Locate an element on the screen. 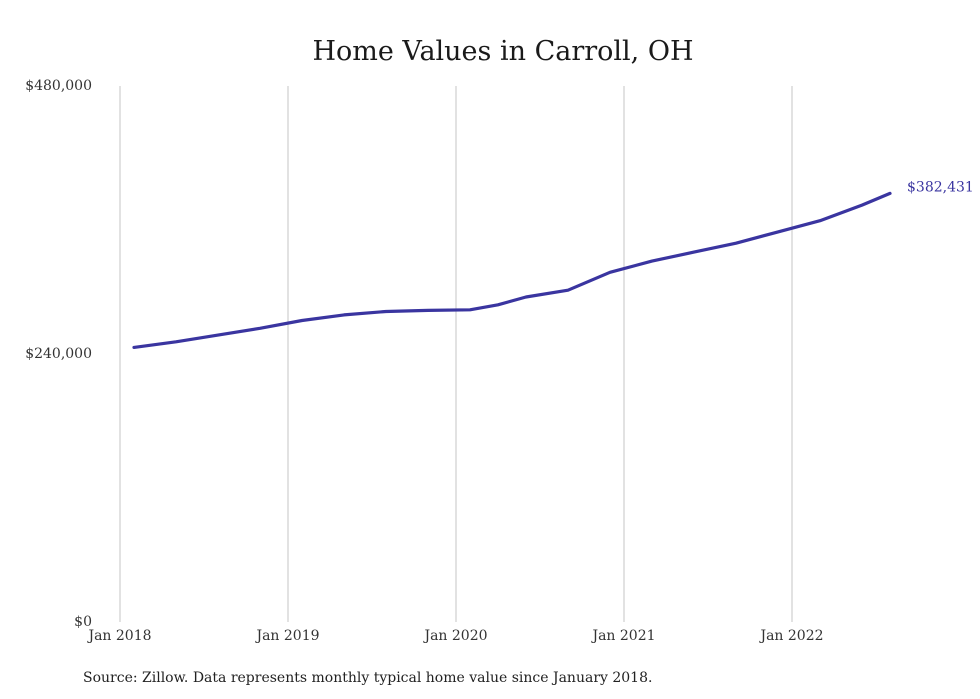  x-tick-label: Jan 2018 is located at coordinates (118, 636).